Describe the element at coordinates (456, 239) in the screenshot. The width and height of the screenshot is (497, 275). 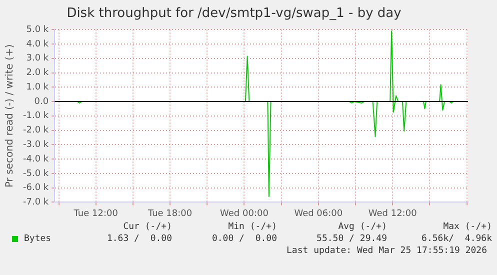
I see `text: 6.56k/ 4.96k` at that location.